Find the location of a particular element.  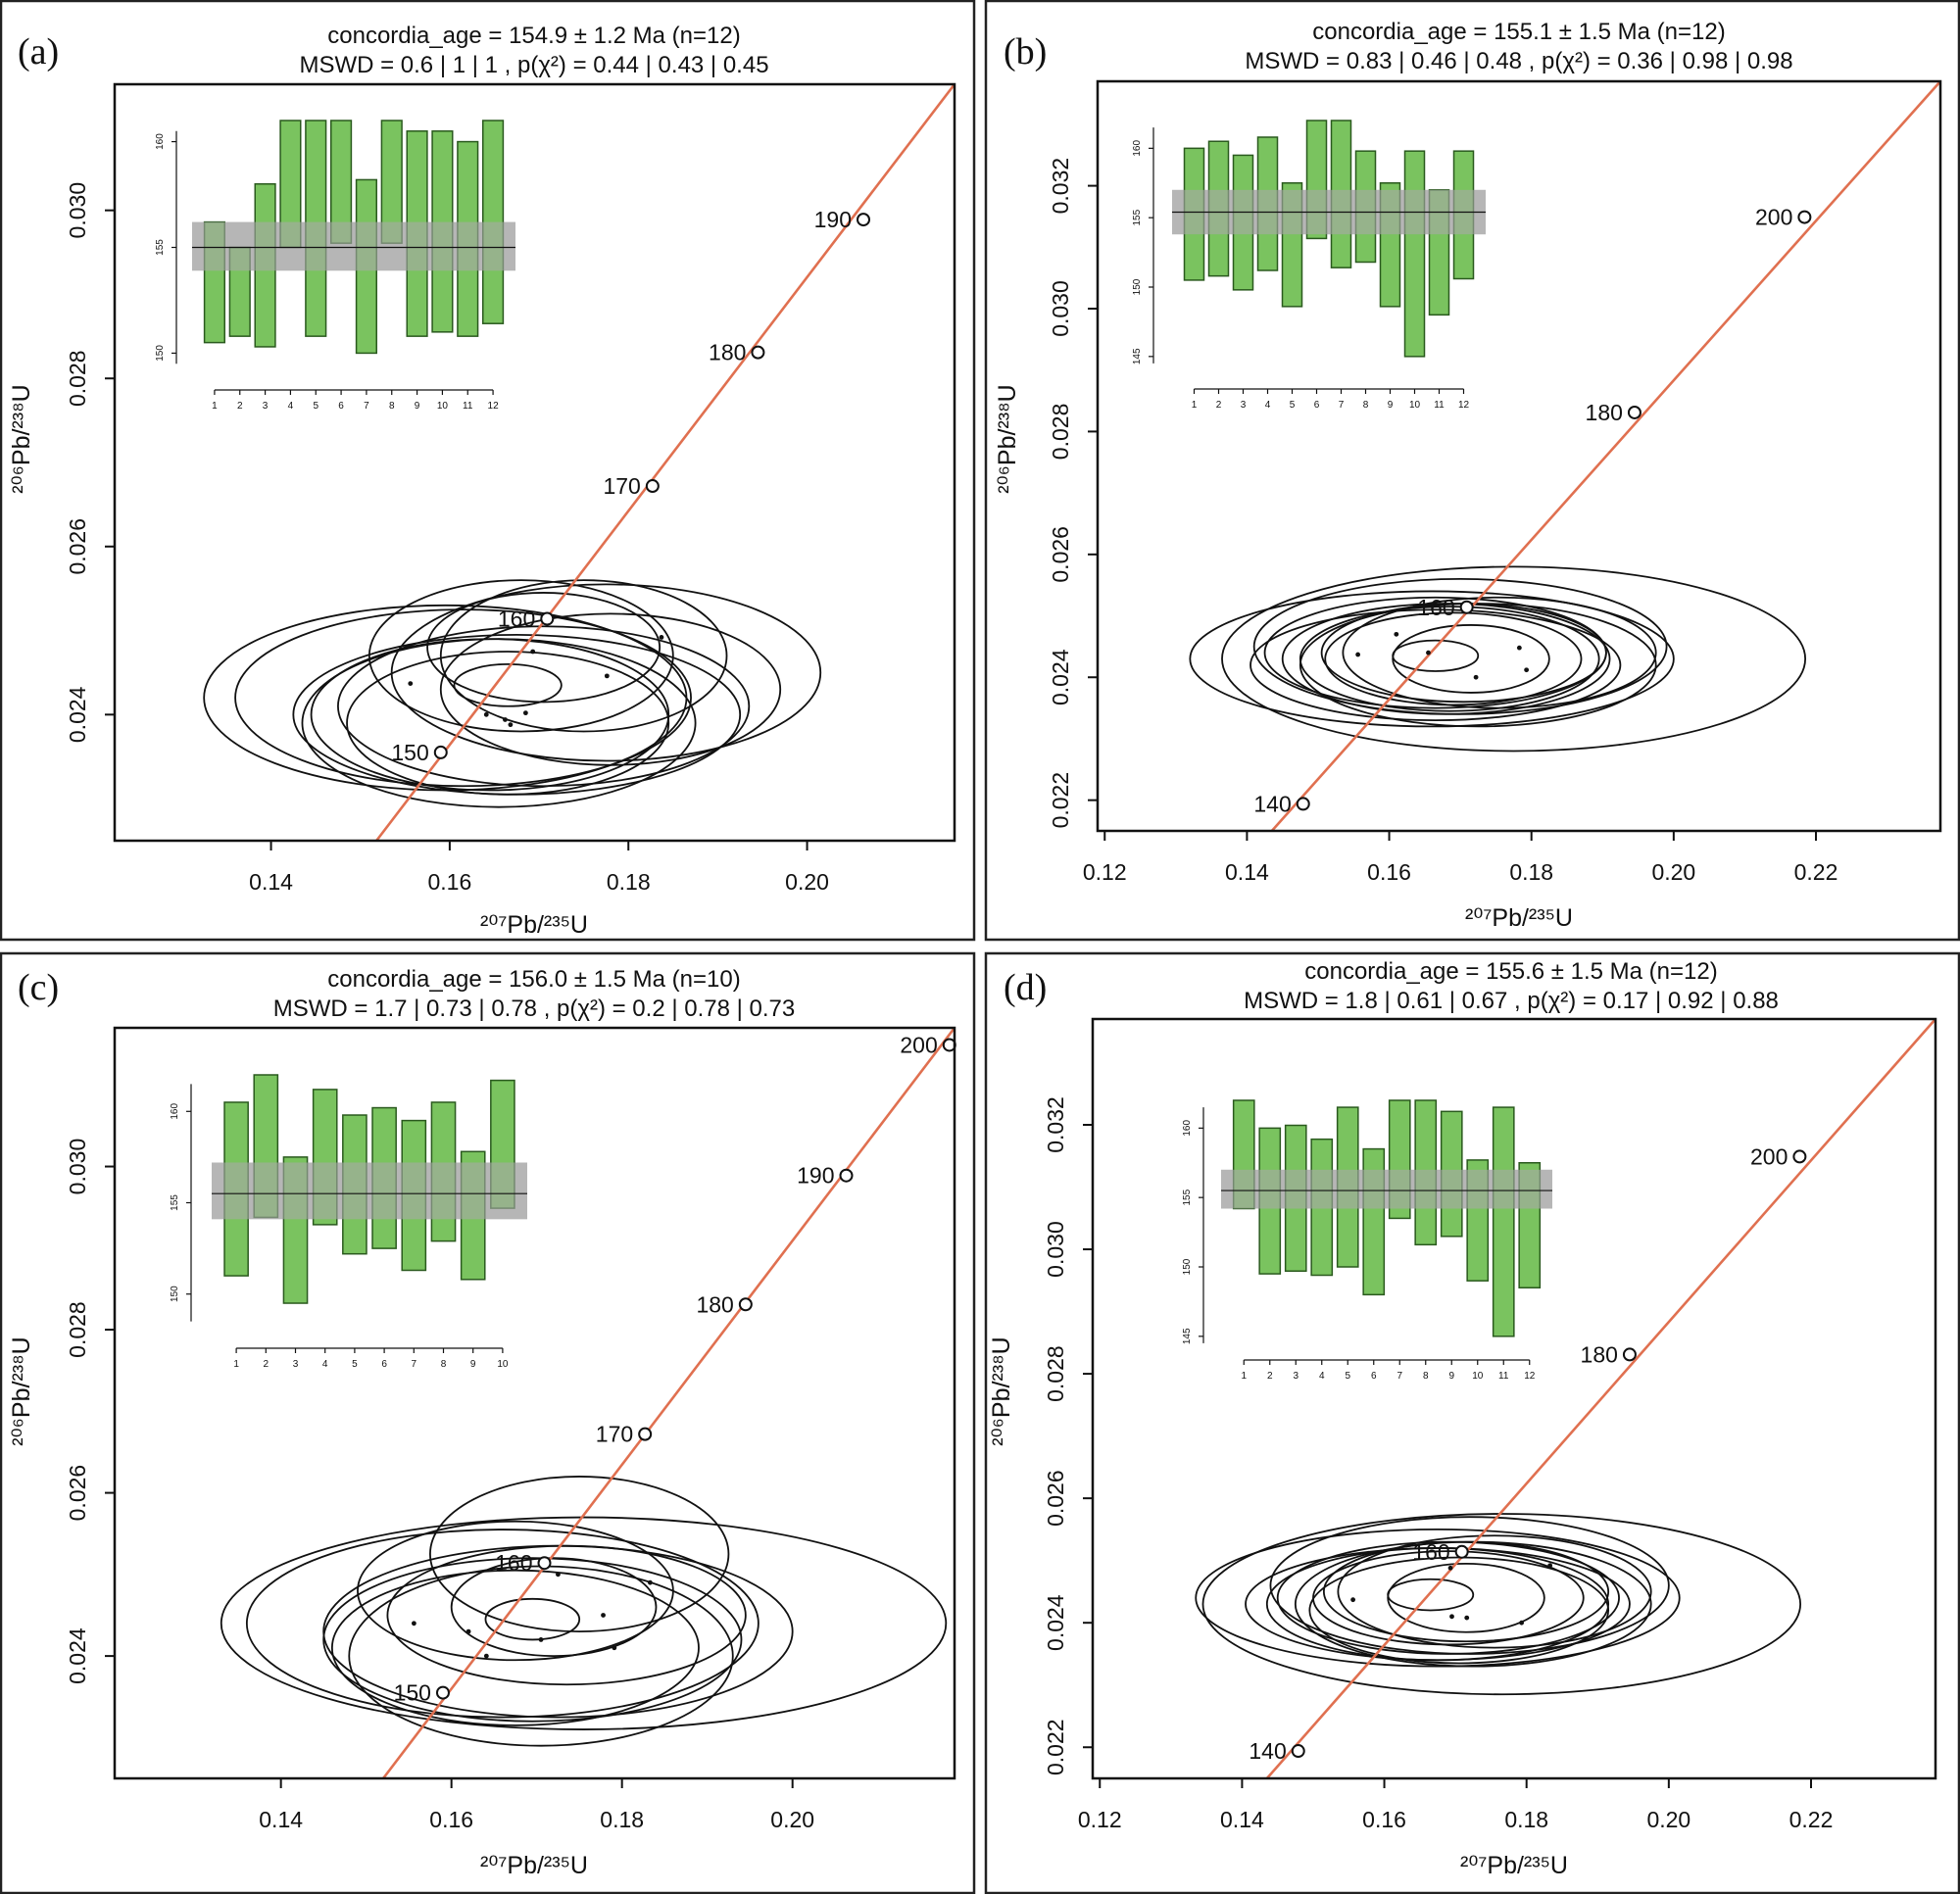

age-label: 180 is located at coordinates (714, 1304).